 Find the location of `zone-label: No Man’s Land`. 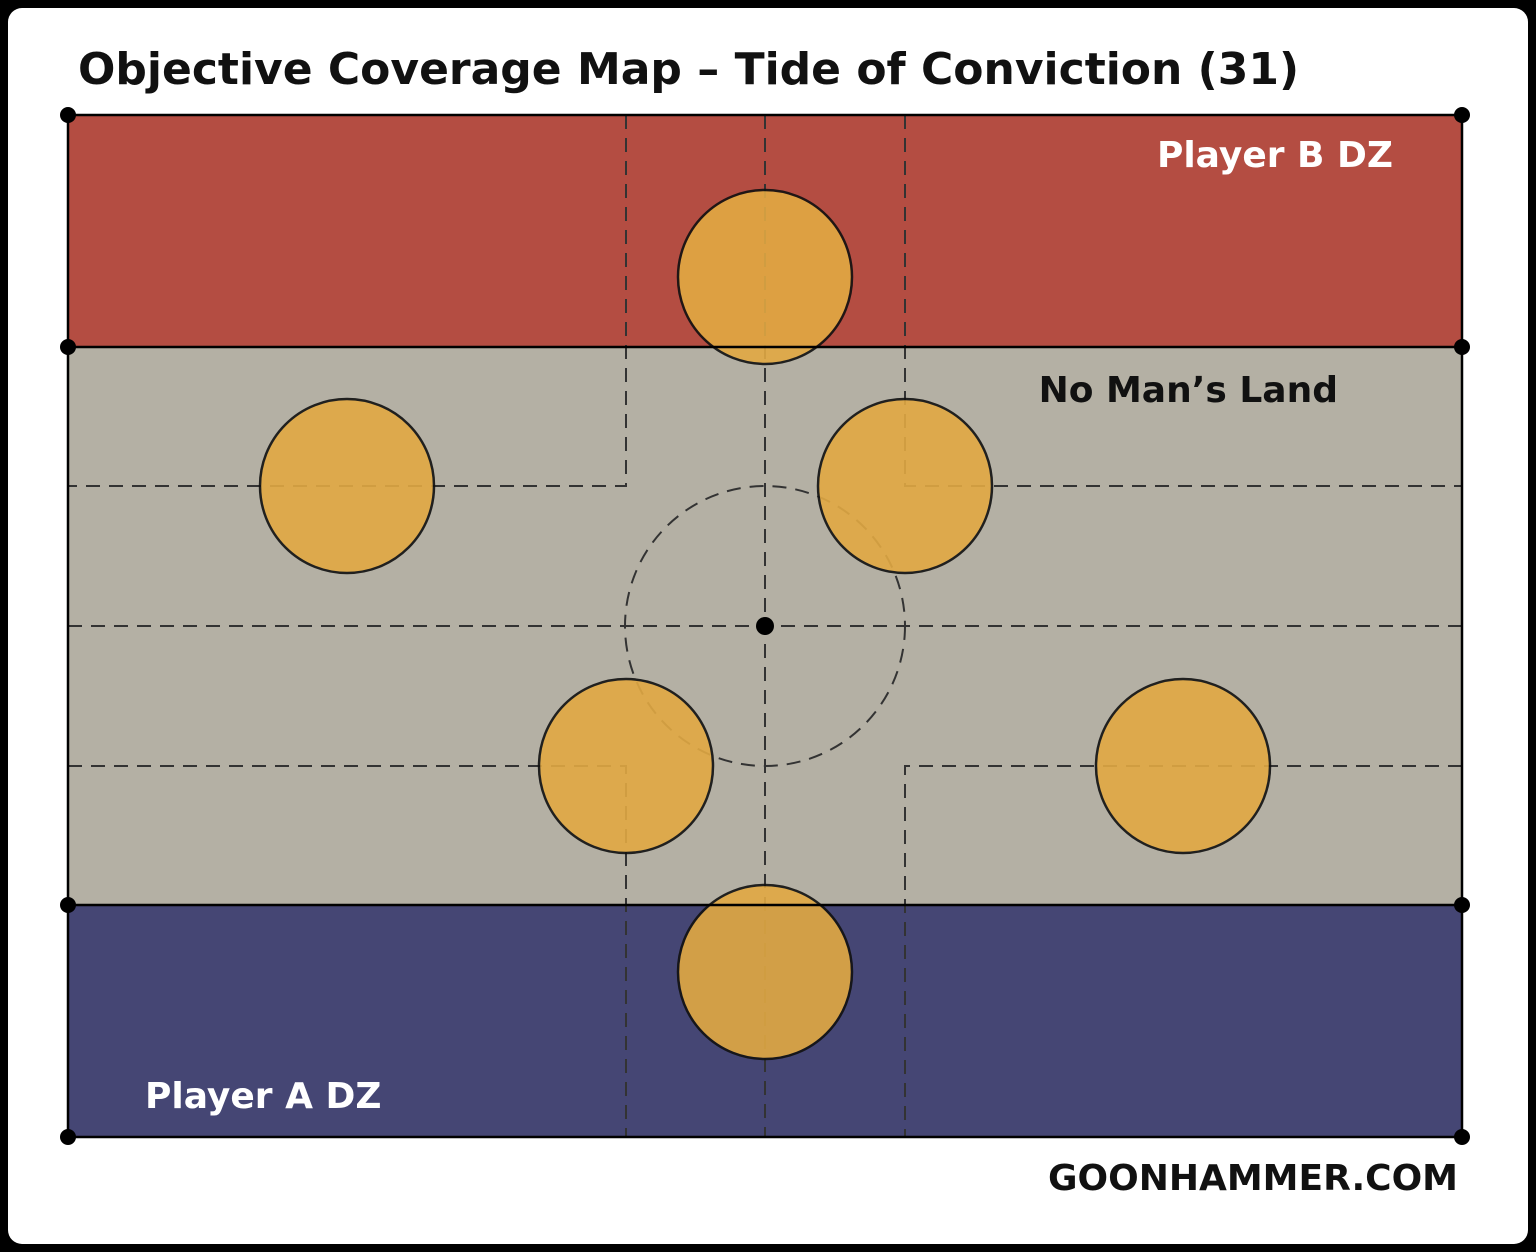

zone-label: No Man’s Land is located at coordinates (1188, 390).